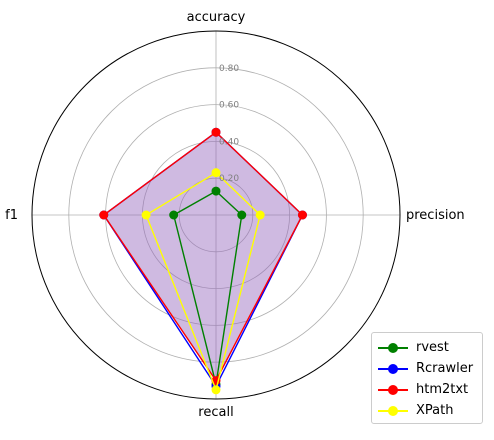 The image size is (494, 440). Describe the element at coordinates (445, 368) in the screenshot. I see `legend-label: Rcrawler` at that location.